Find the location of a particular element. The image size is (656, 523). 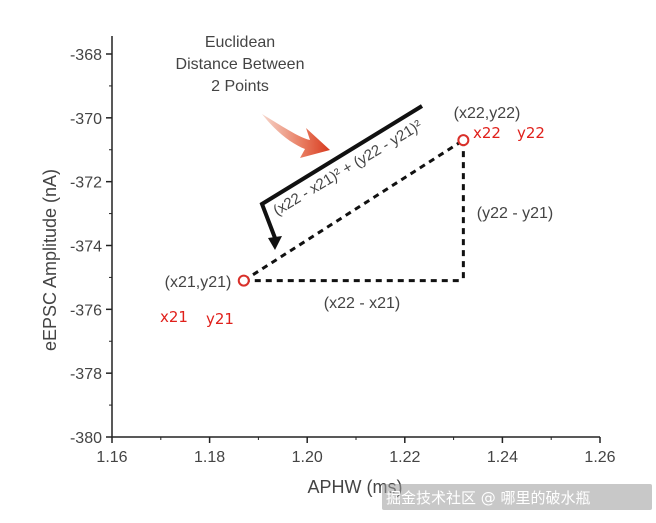

y-axis-title: eEPSC Amplitude (nA) is located at coordinates (50, 260).